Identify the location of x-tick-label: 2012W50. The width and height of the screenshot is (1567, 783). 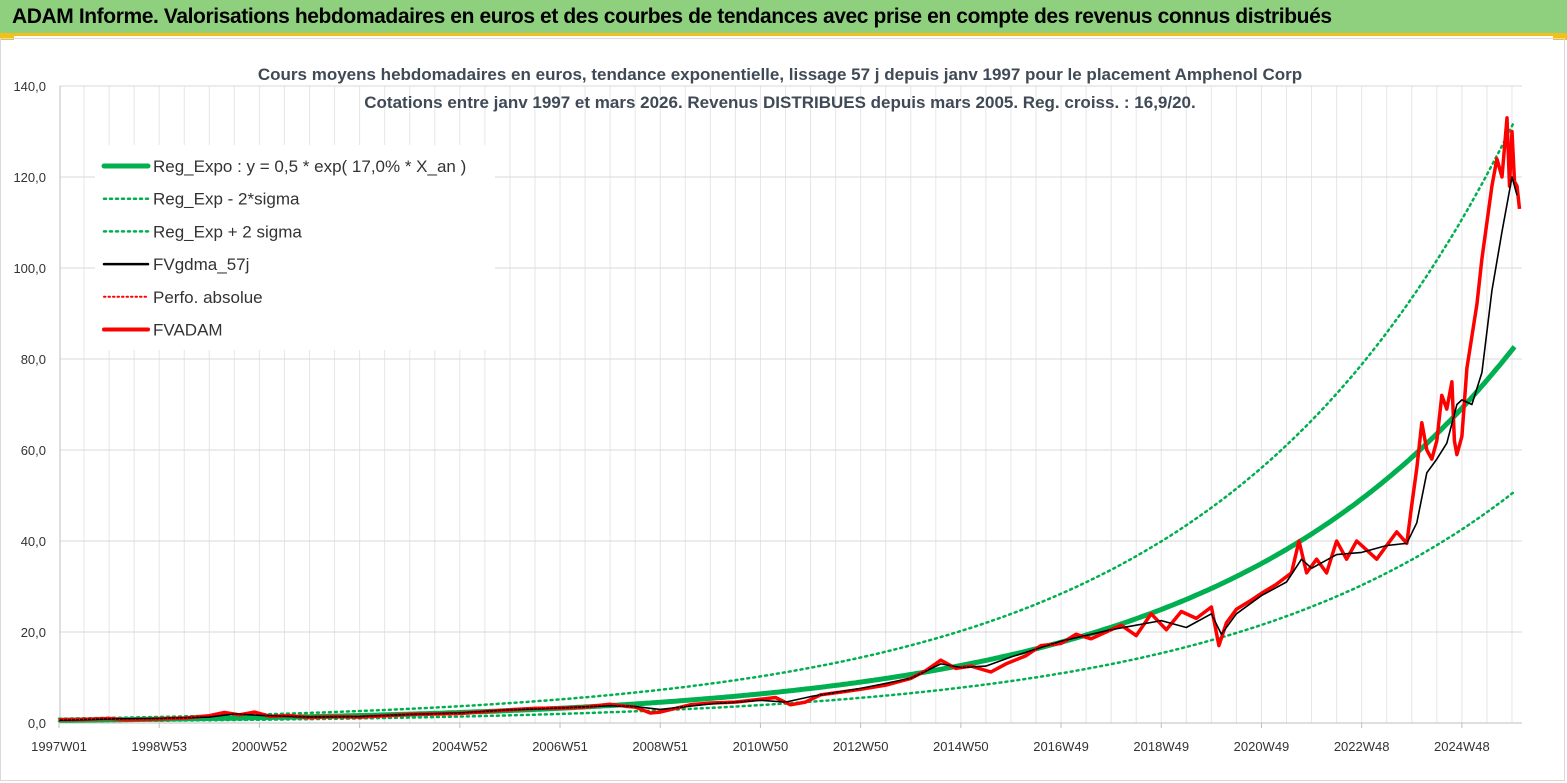
(861, 746).